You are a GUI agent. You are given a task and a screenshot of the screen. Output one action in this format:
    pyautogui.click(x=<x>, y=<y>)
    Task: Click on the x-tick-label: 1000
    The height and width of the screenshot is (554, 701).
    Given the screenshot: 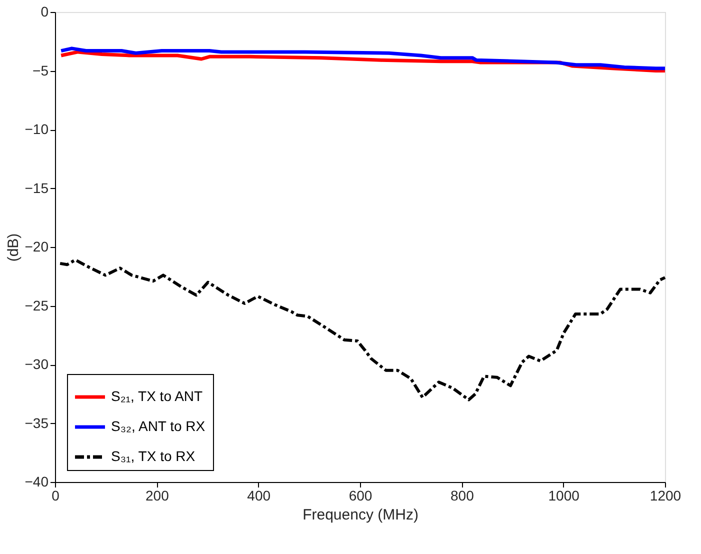 What is the action you would take?
    pyautogui.click(x=564, y=496)
    